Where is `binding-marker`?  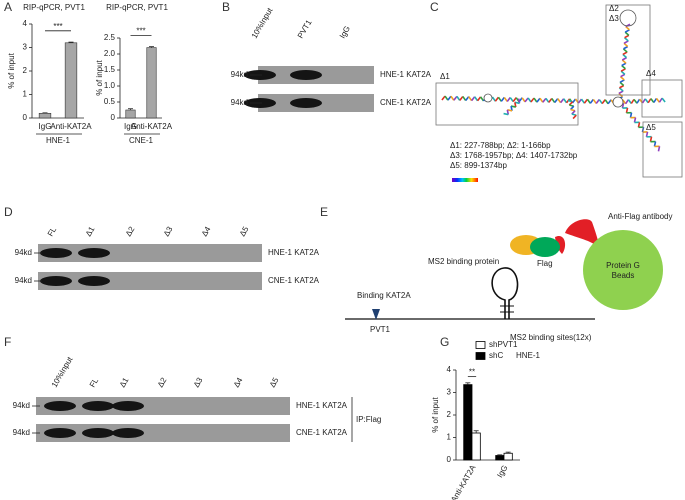
binding-marker is located at coordinates (376, 314).